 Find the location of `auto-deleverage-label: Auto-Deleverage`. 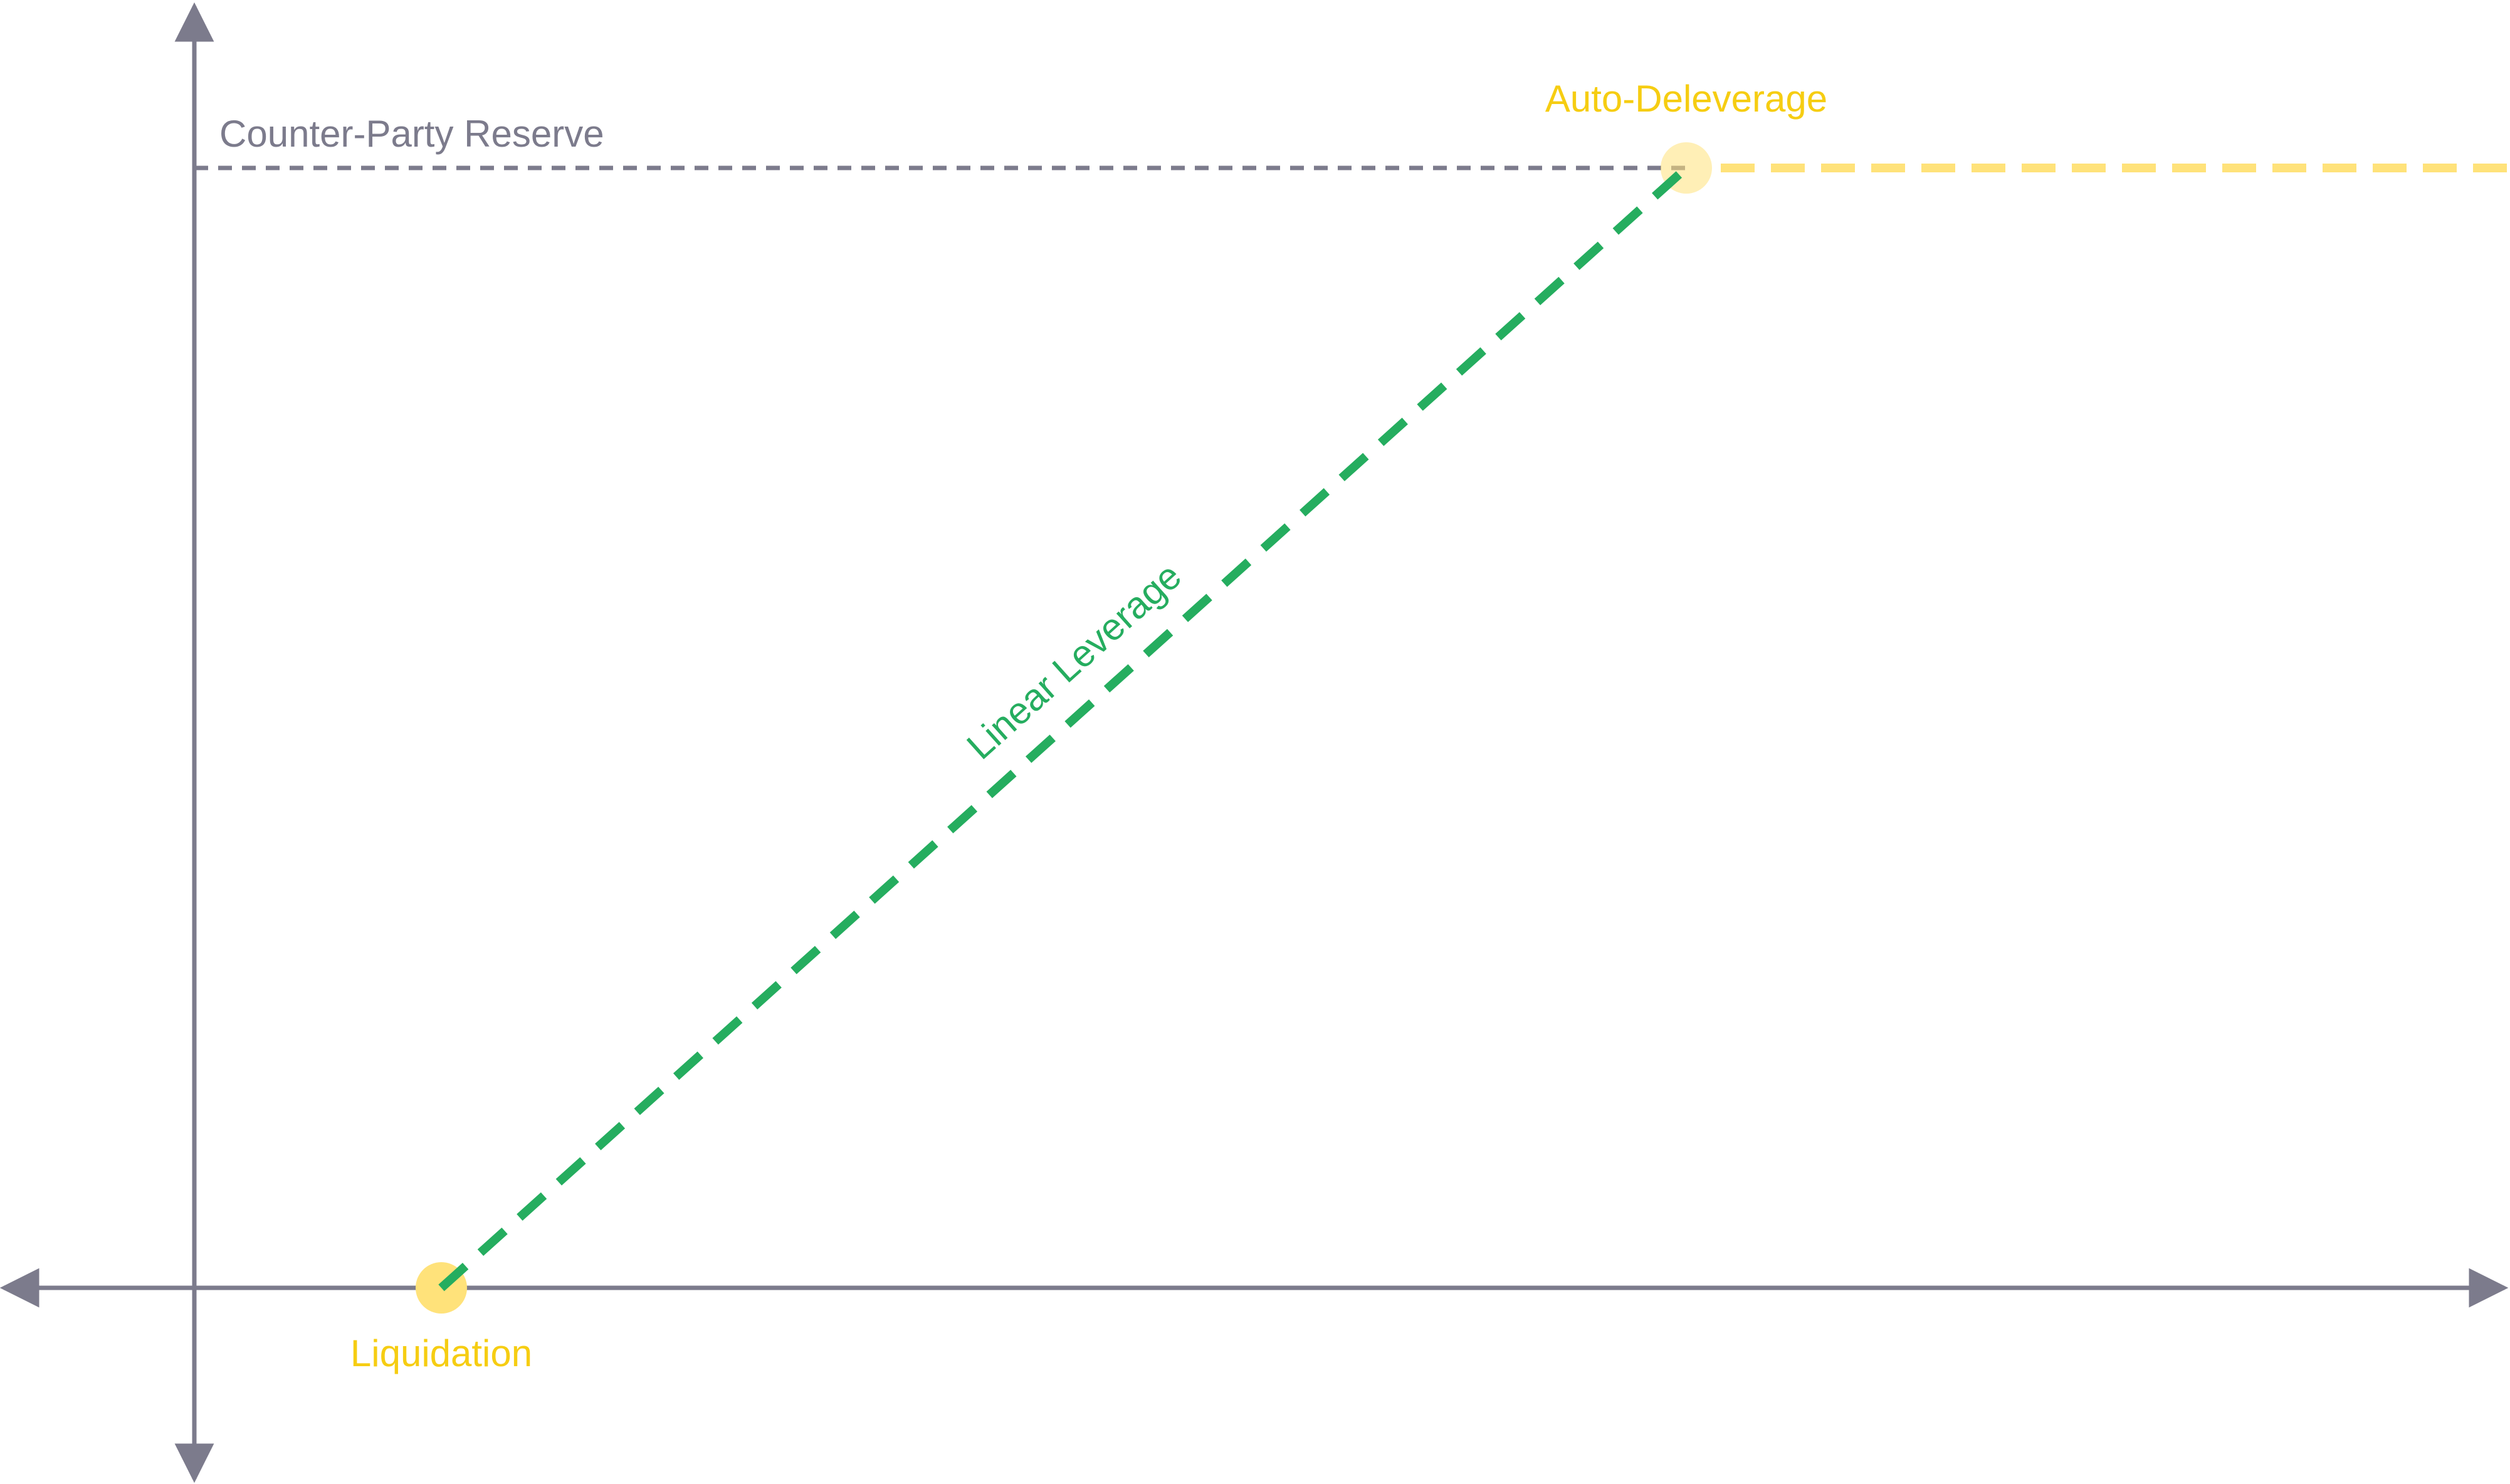

auto-deleverage-label: Auto-Deleverage is located at coordinates (1686, 99).